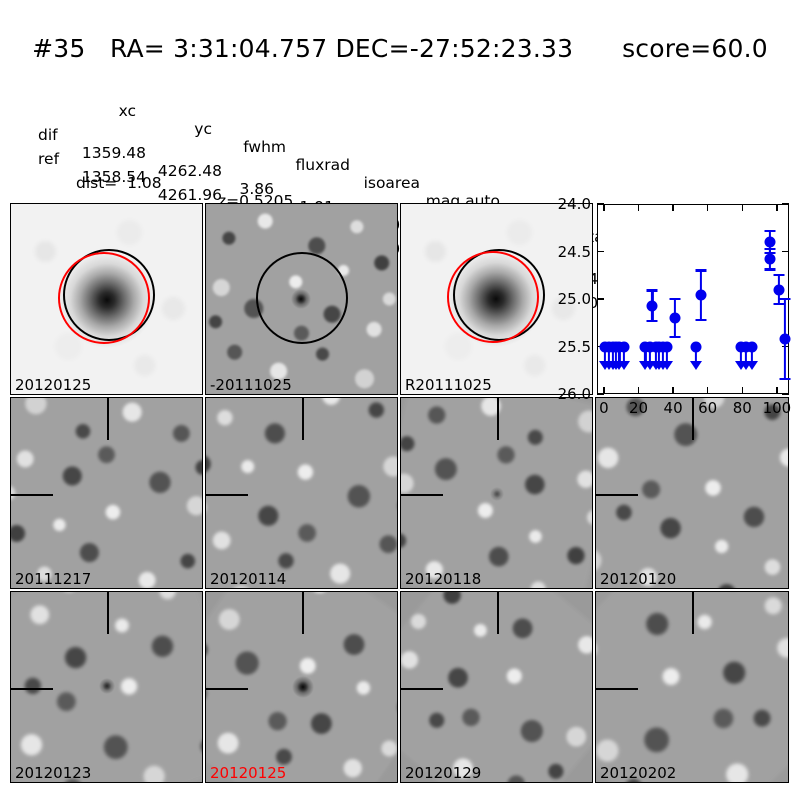  Describe the element at coordinates (692, 687) in the screenshot. I see `stamp-epoch-20120202: 20120202` at that location.